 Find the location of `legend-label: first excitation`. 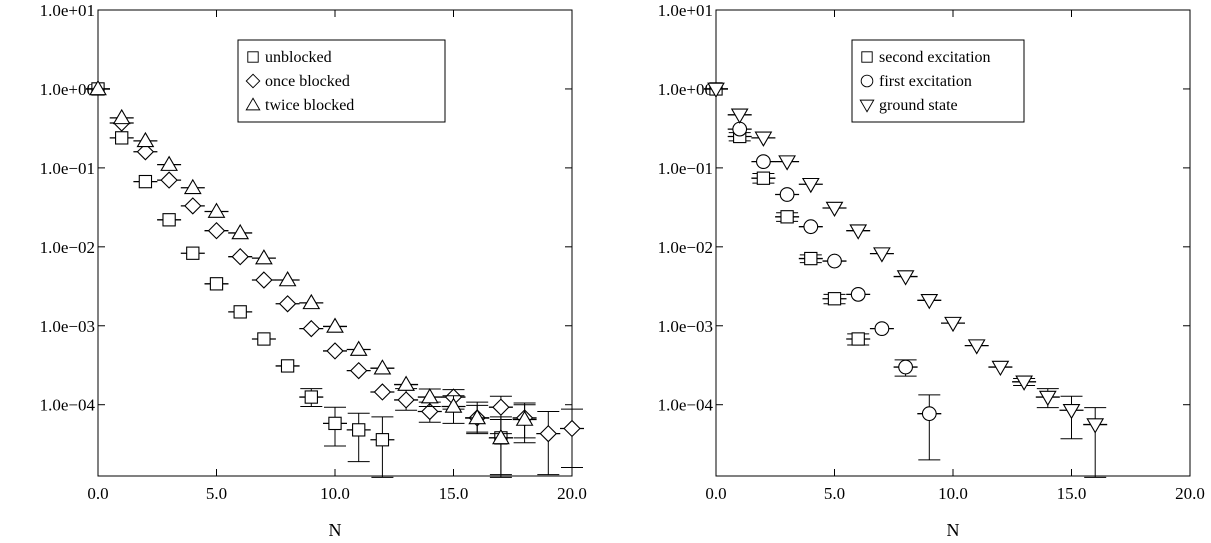

legend-label: first excitation is located at coordinates (925, 81).